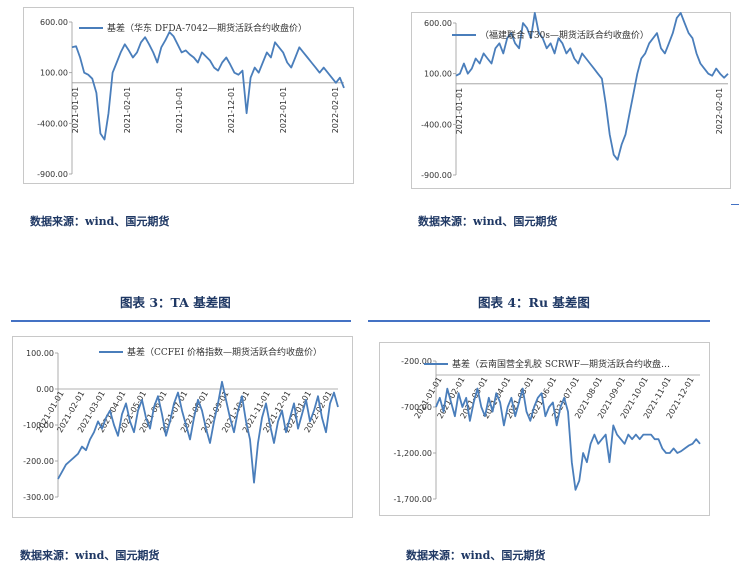  What do you see at coordinates (735, 204) in the screenshot?
I see `edge-mark` at bounding box center [735, 204].